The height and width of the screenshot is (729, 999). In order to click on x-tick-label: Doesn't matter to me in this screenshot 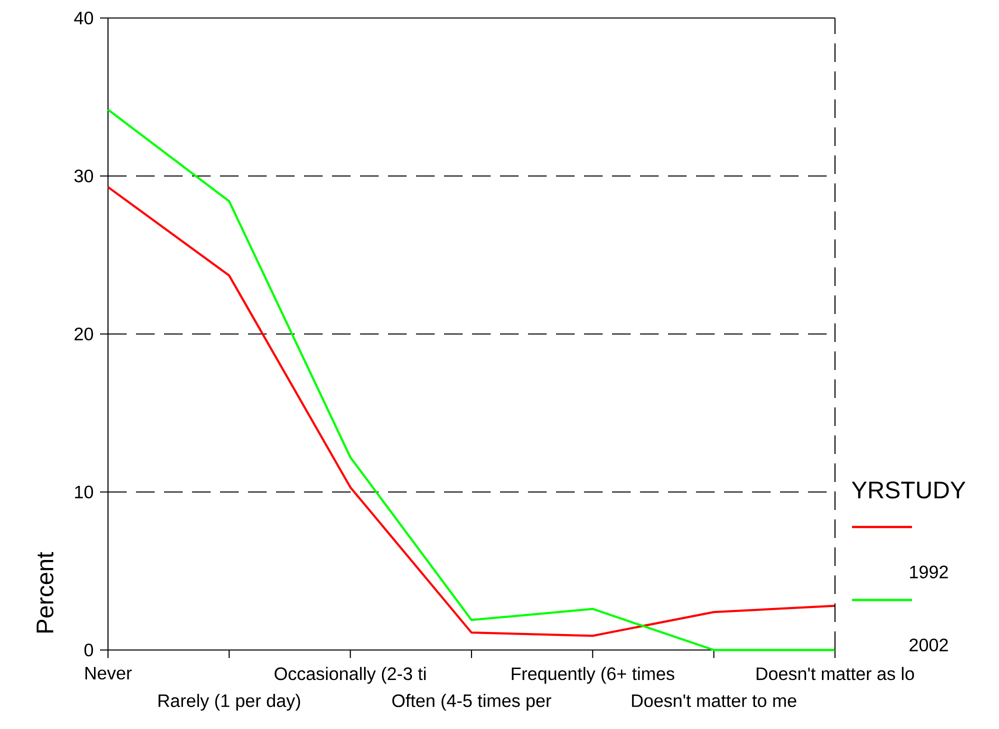, I will do `click(714, 701)`.